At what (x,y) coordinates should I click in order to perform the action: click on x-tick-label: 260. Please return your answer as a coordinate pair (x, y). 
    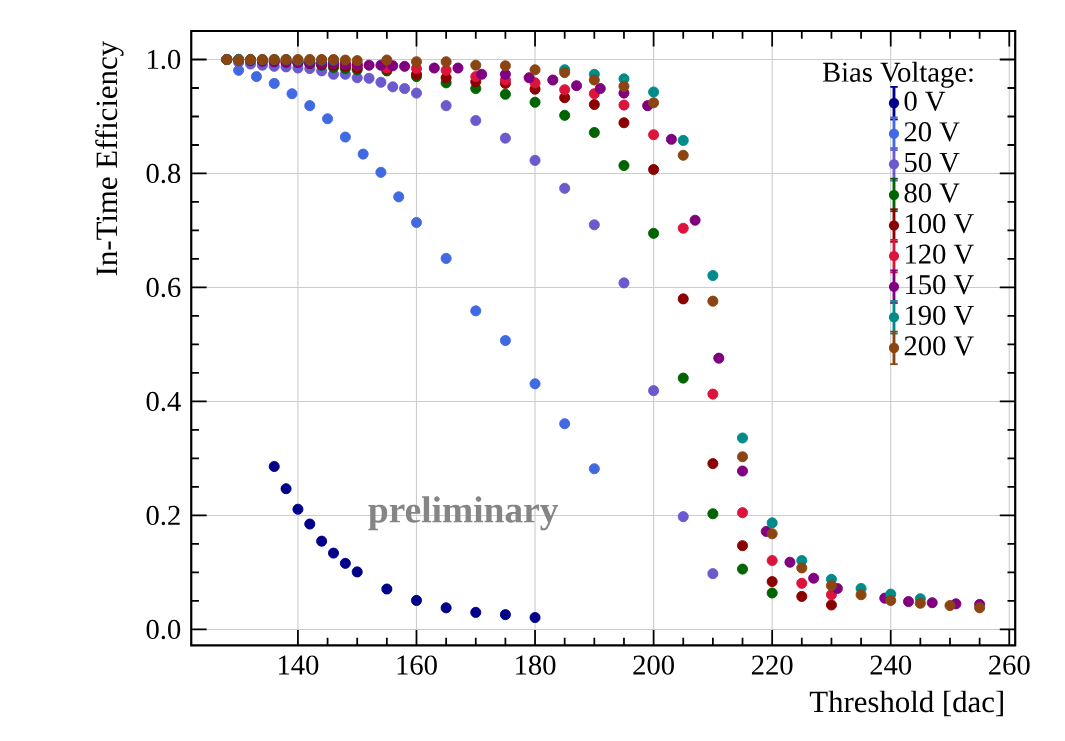
    Looking at the image, I should click on (1009, 665).